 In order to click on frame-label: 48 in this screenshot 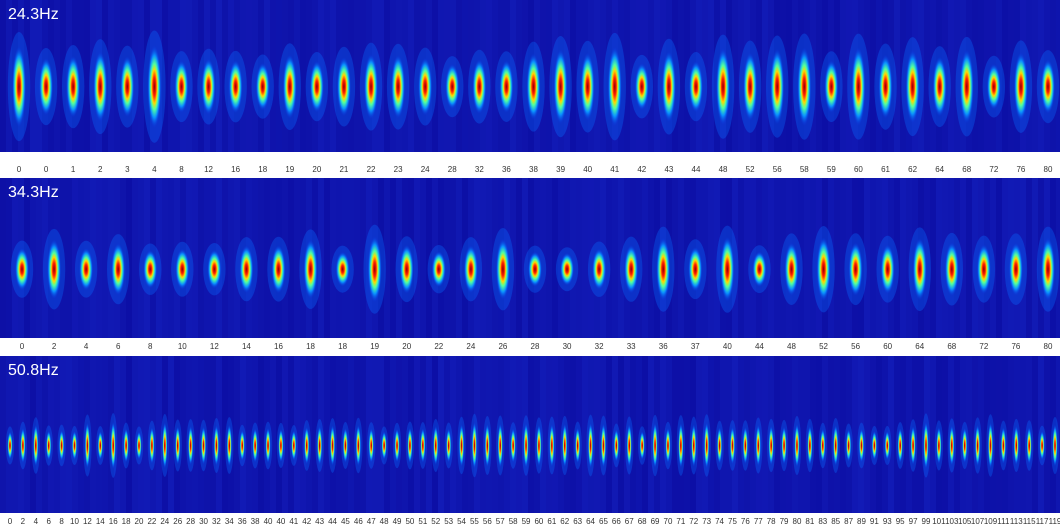, I will do `click(384, 521)`.